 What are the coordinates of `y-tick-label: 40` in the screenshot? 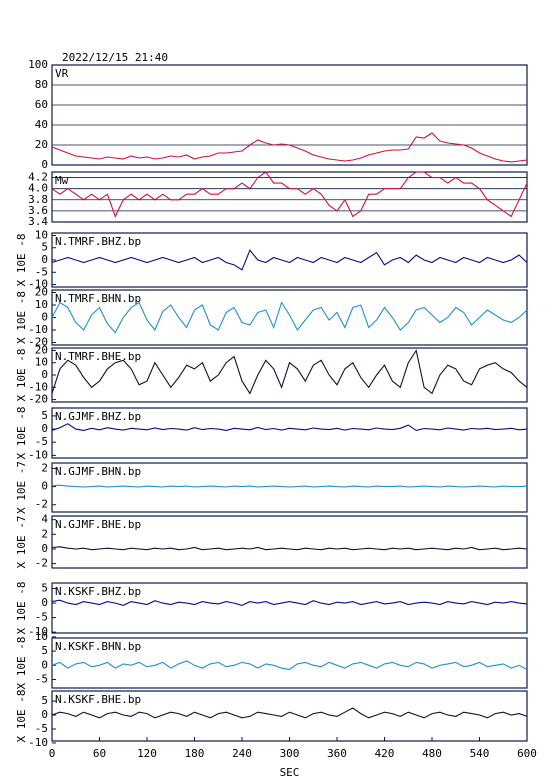 It's located at (41, 124).